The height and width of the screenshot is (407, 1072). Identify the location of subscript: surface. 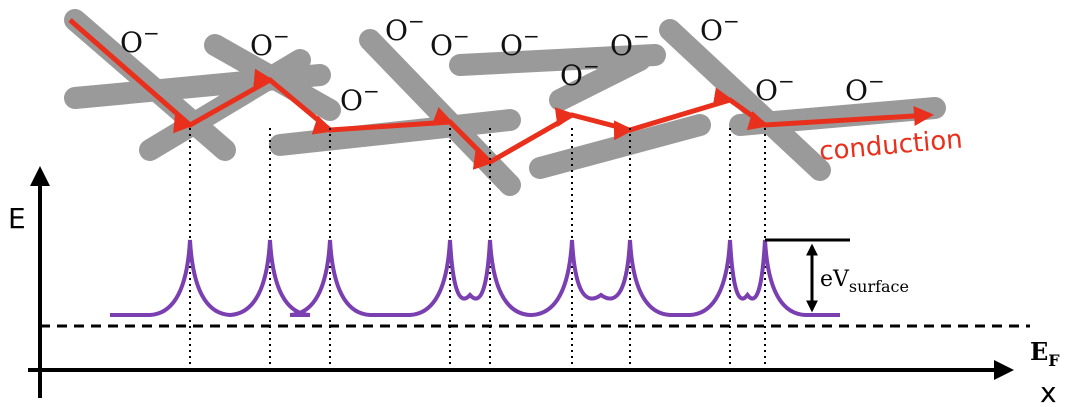
(879, 286).